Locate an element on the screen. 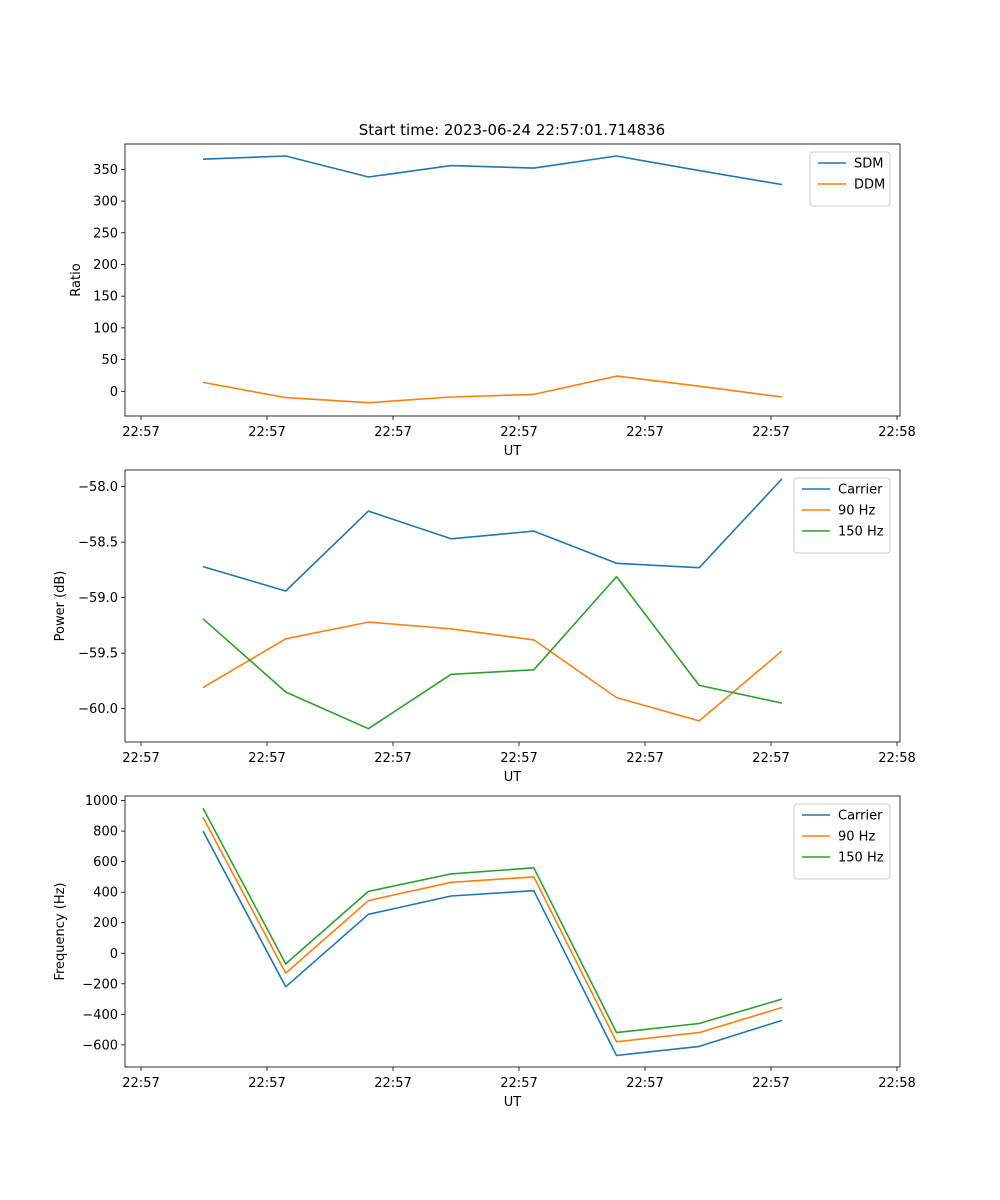  power-legend: Carrier 90 Hz 150 Hz is located at coordinates (842, 515).